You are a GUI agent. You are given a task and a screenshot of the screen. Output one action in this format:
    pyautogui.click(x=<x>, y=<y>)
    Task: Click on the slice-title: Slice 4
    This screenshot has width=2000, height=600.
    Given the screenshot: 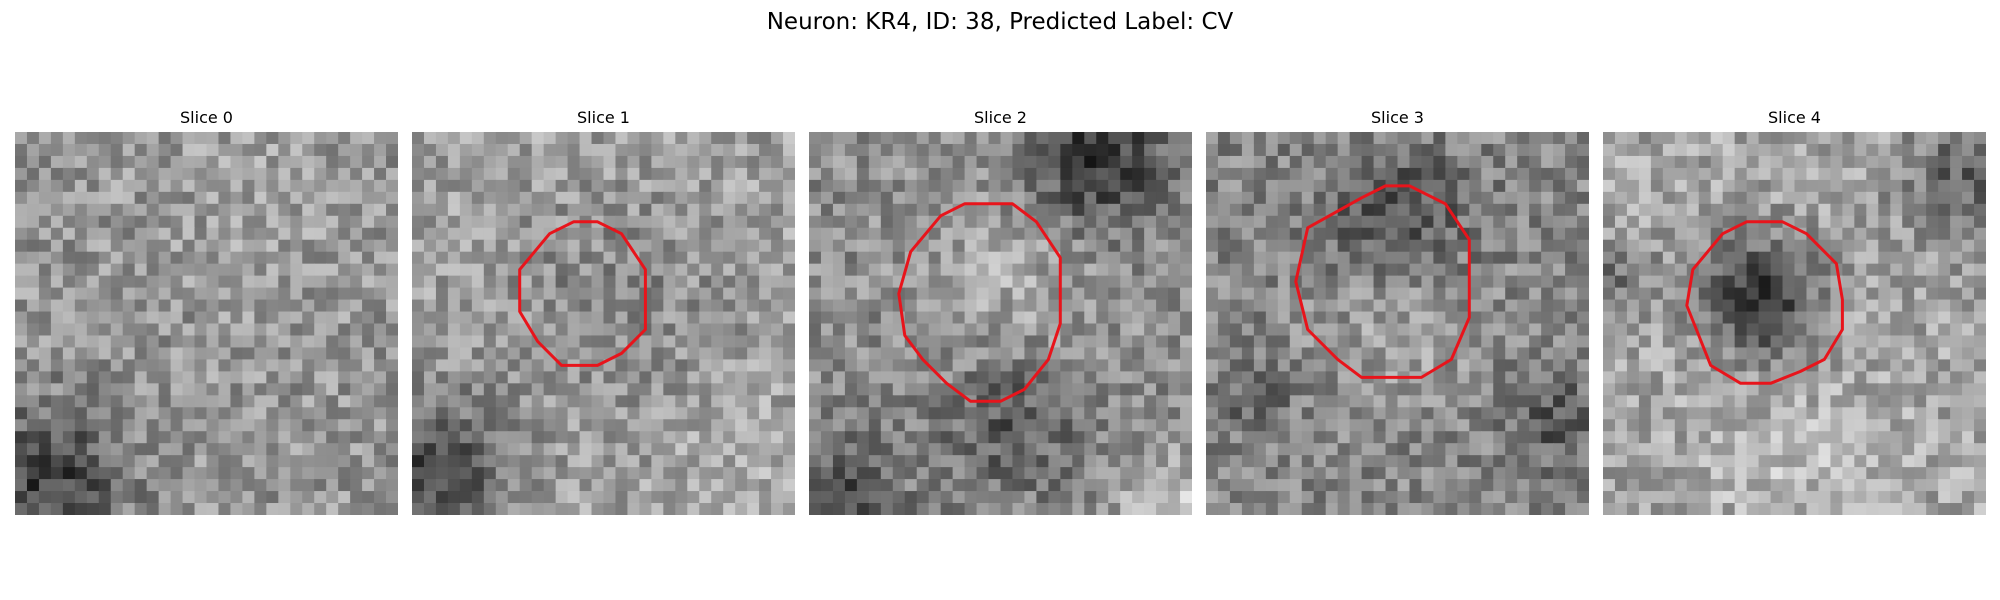 What is the action you would take?
    pyautogui.click(x=1794, y=117)
    